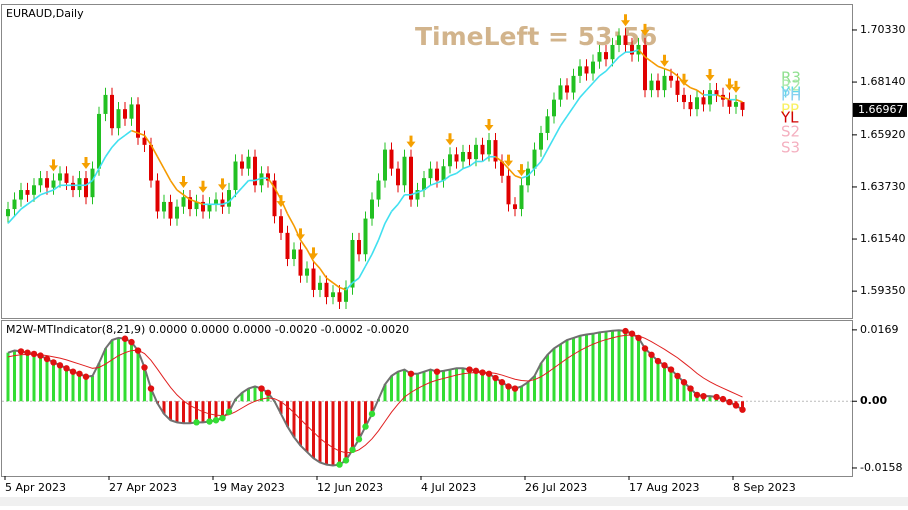 The width and height of the screenshot is (908, 510). What do you see at coordinates (883, 238) in the screenshot?
I see `y-tick-label: 1.61540` at bounding box center [883, 238].